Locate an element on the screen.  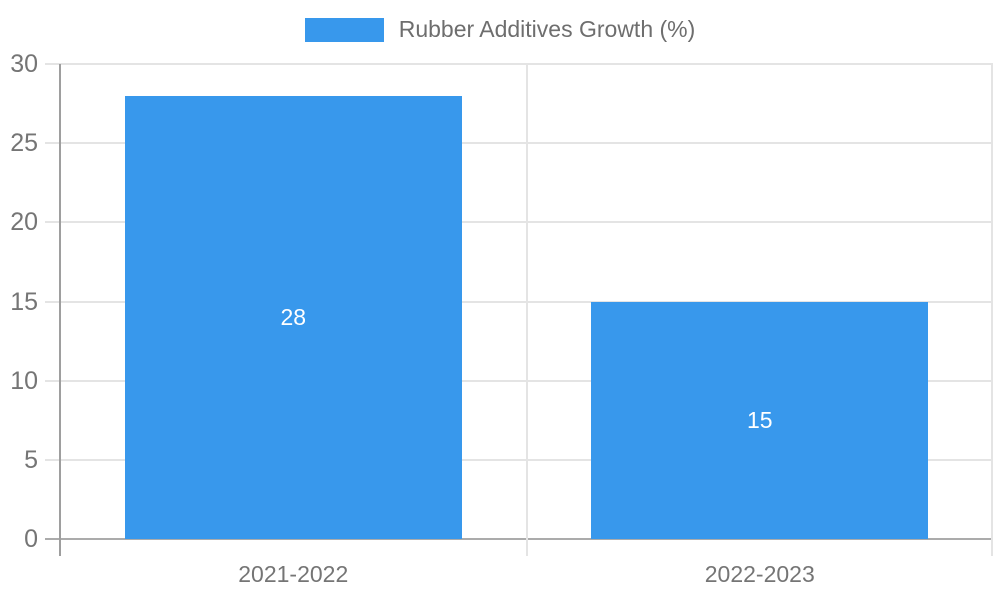
category-divider-gridline is located at coordinates (526, 310).